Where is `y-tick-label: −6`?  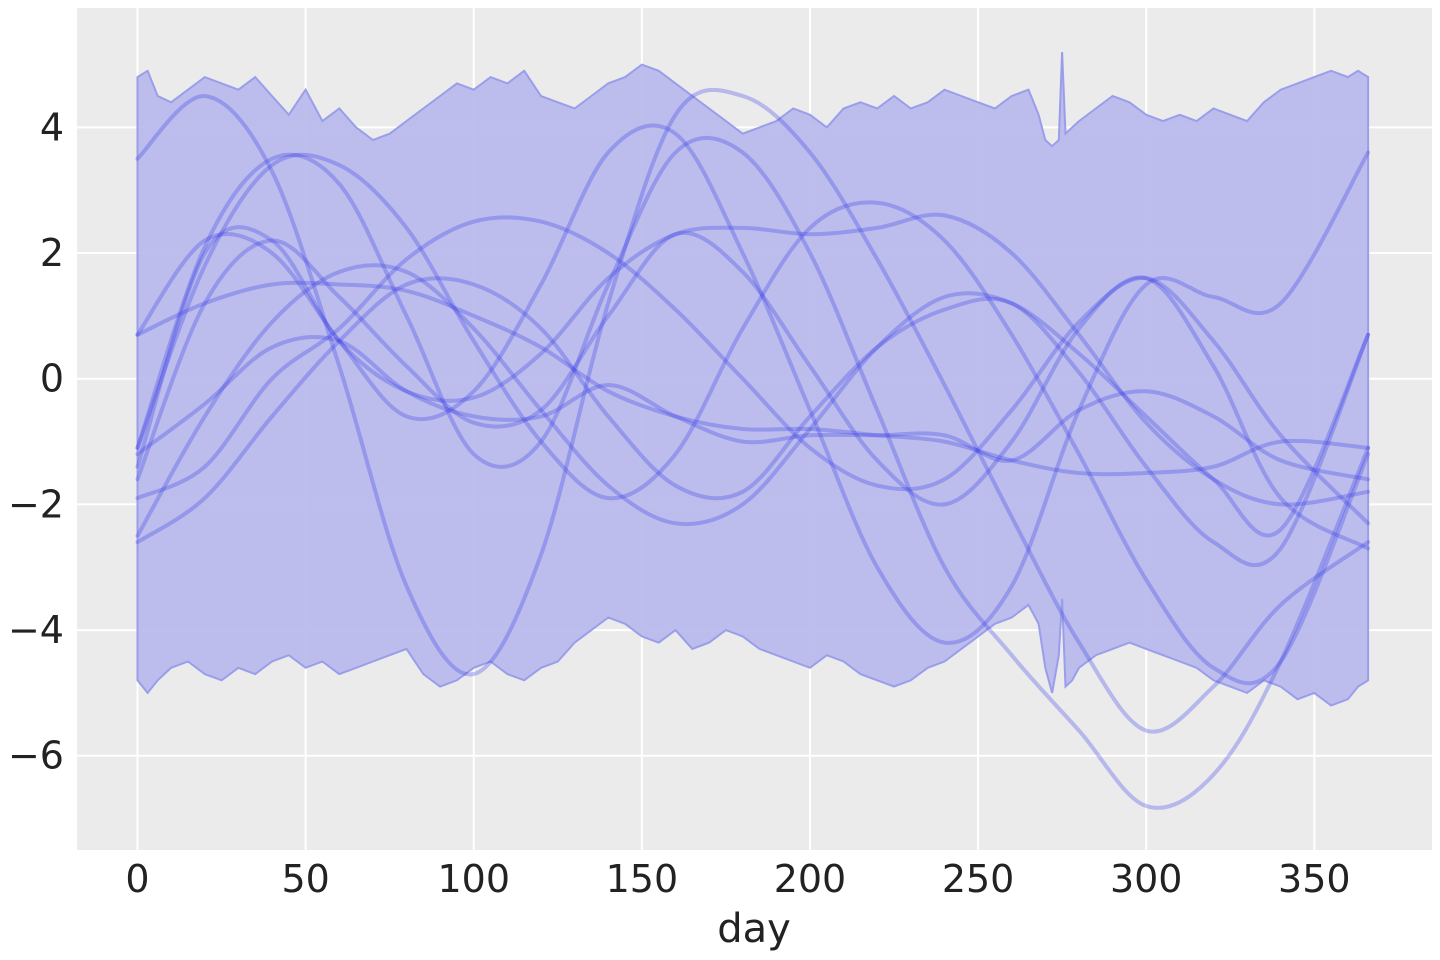 y-tick-label: −6 is located at coordinates (36, 756).